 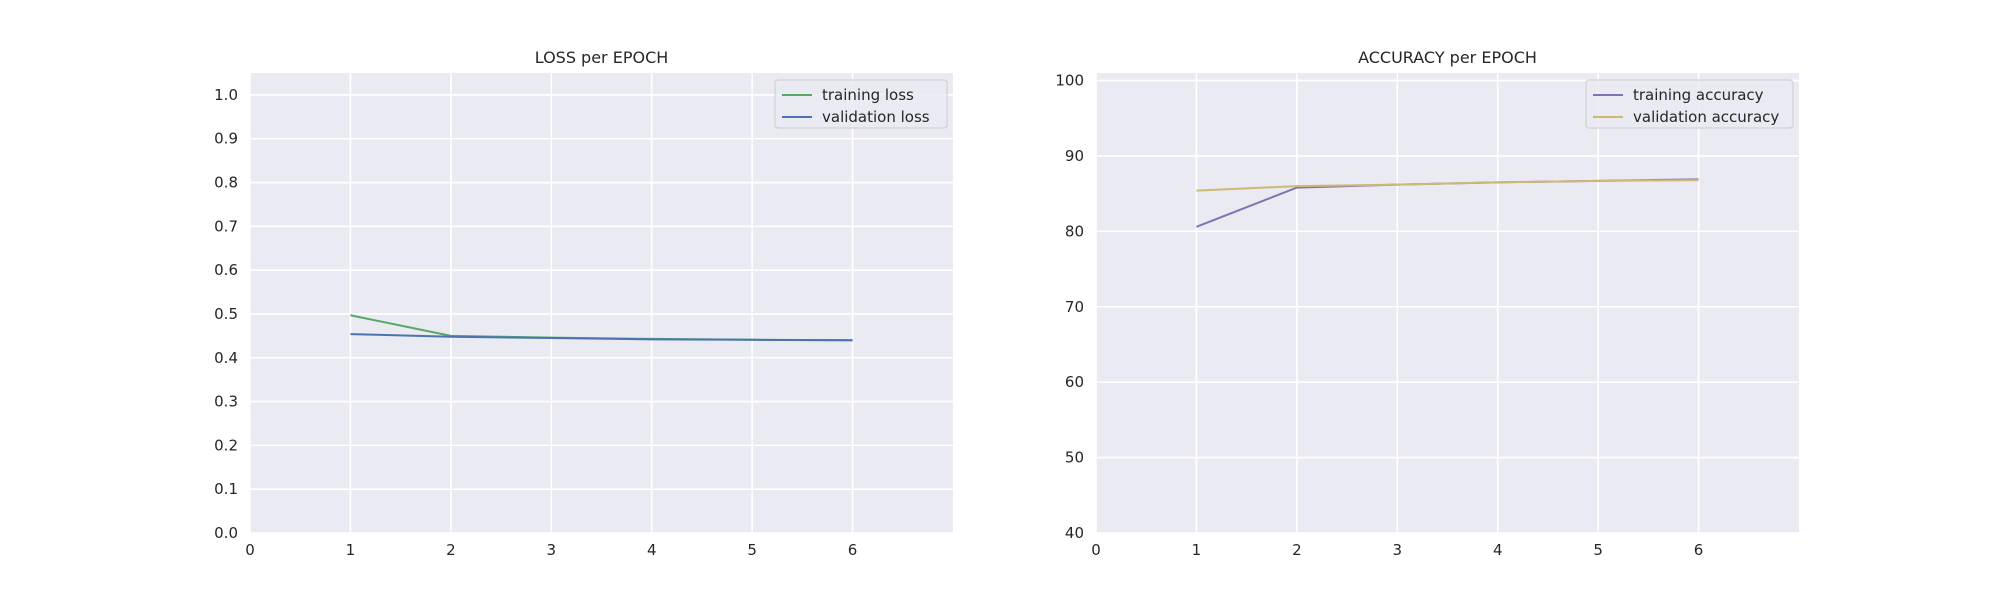 I want to click on loss-chart-title: LOSS per EPOCH, so click(x=602, y=57).